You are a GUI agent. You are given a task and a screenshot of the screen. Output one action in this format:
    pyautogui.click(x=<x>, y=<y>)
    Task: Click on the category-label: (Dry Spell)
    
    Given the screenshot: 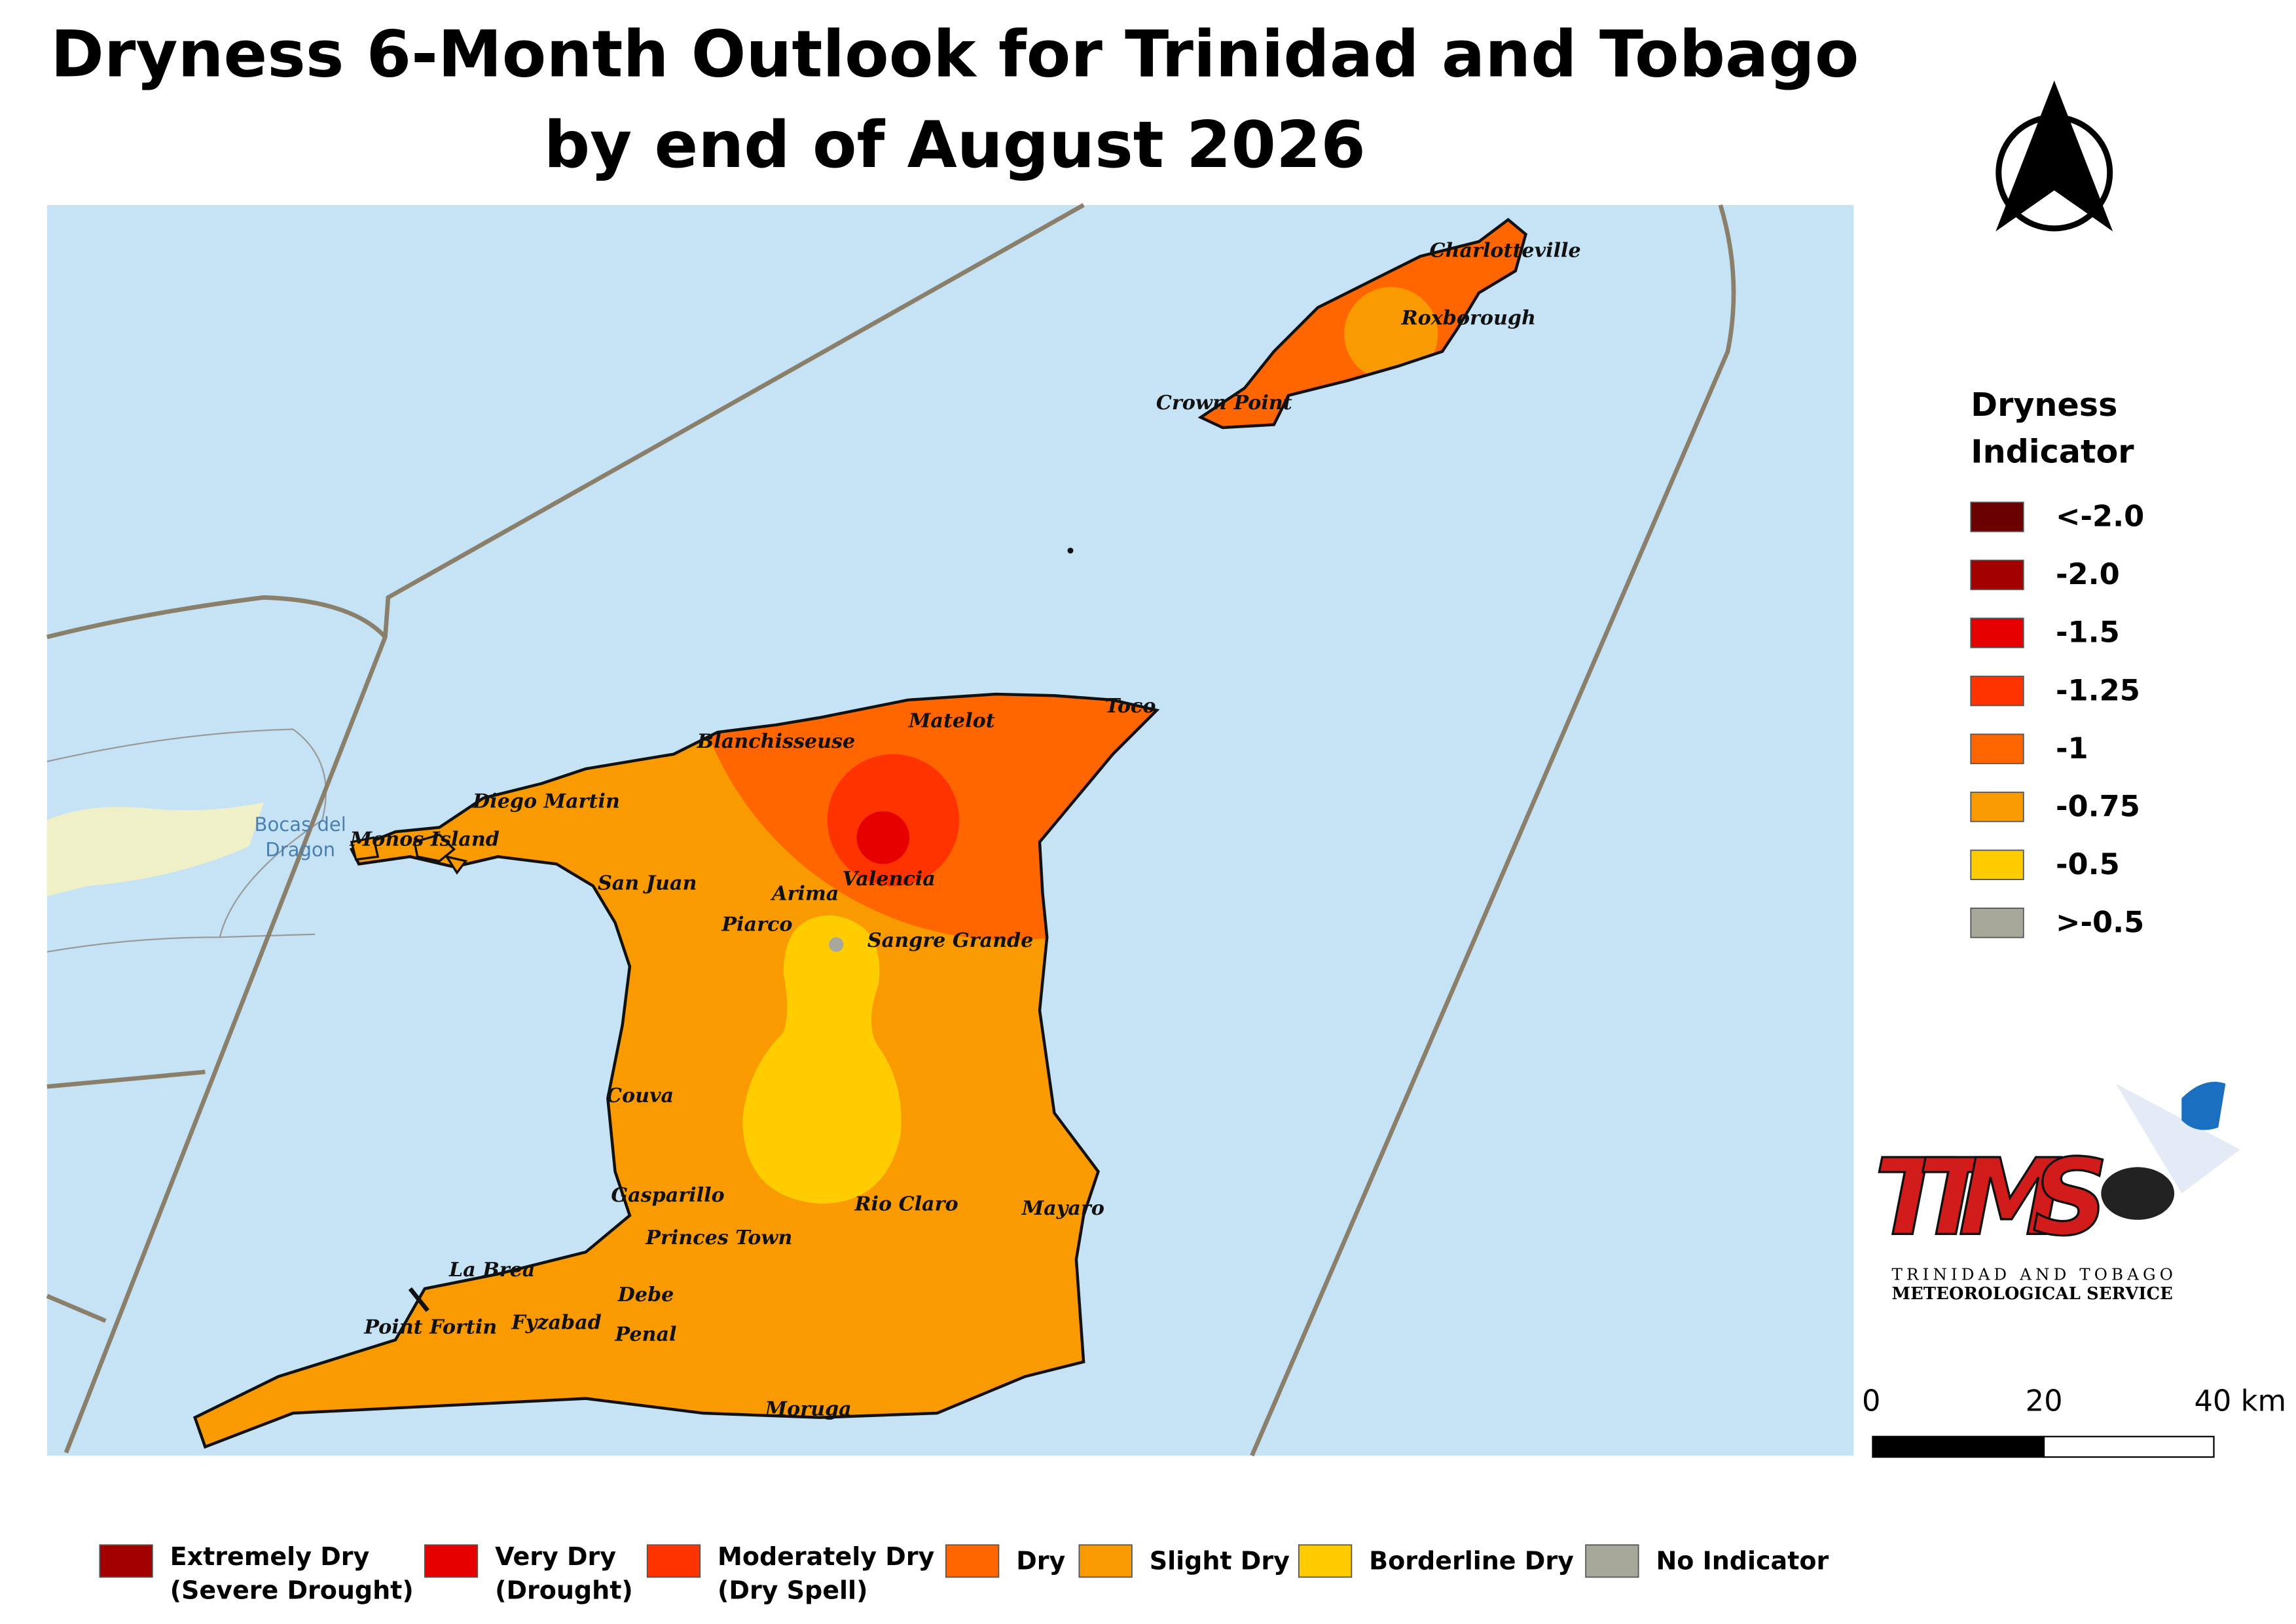 What is the action you would take?
    pyautogui.click(x=792, y=1590)
    